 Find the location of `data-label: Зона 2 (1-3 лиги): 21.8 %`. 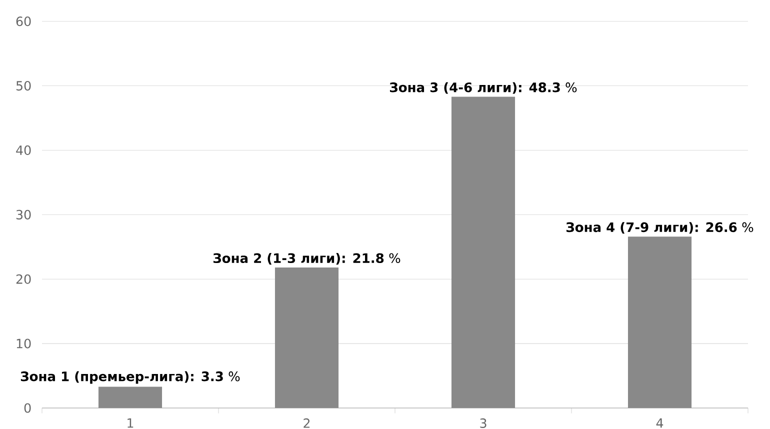

data-label: Зона 2 (1-3 лиги): 21.8 % is located at coordinates (306, 258).